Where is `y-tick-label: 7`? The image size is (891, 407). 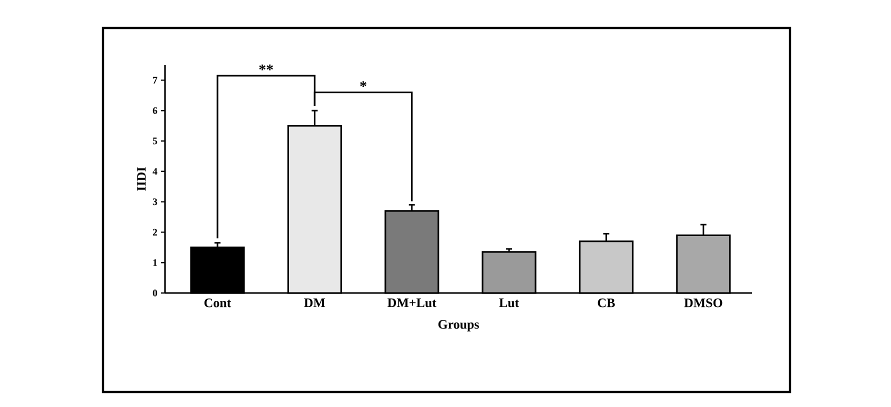 y-tick-label: 7 is located at coordinates (155, 80).